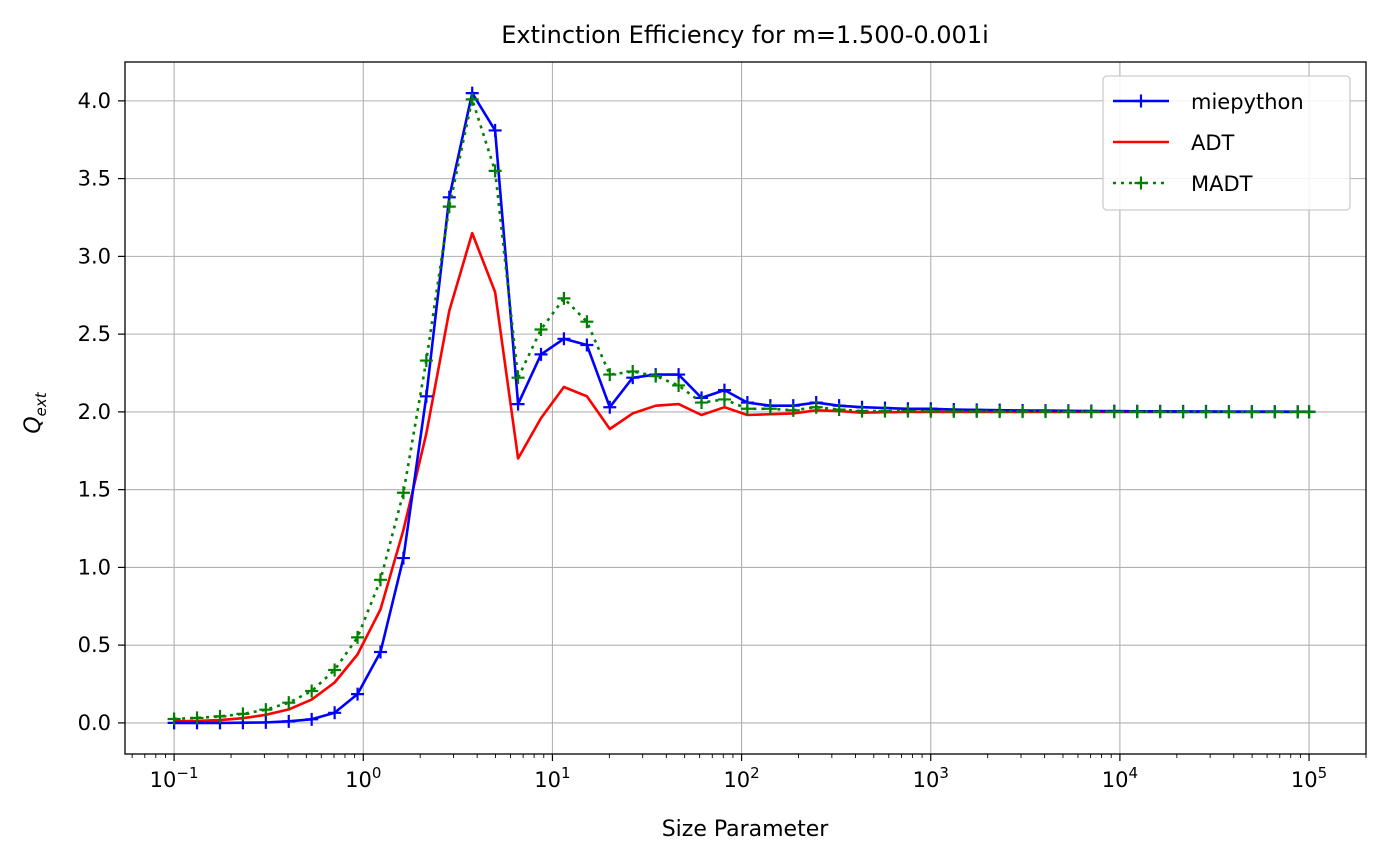 Image resolution: width=1384 pixels, height=864 pixels. I want to click on x-tick-label-exponent: 1, so click(566, 773).